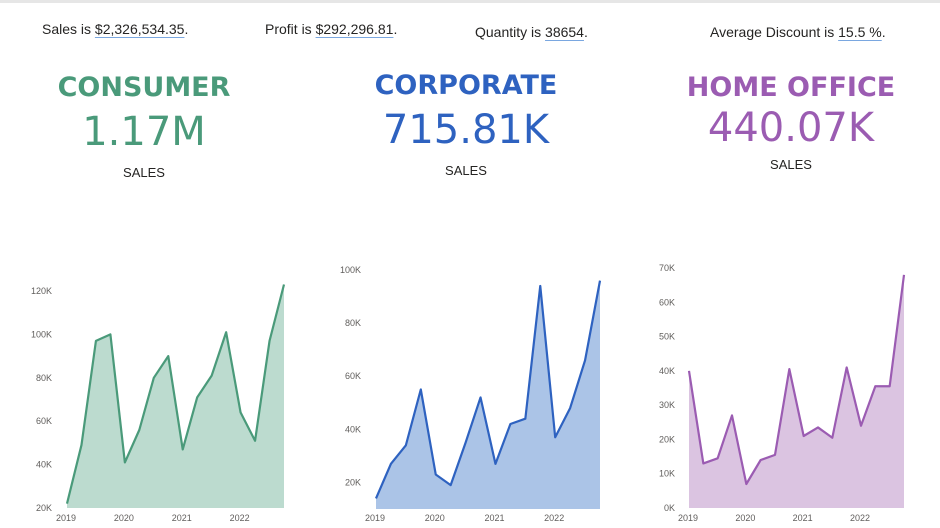 Image resolution: width=940 pixels, height=528 pixels. I want to click on kpi-label: Average Discount is, so click(774, 32).